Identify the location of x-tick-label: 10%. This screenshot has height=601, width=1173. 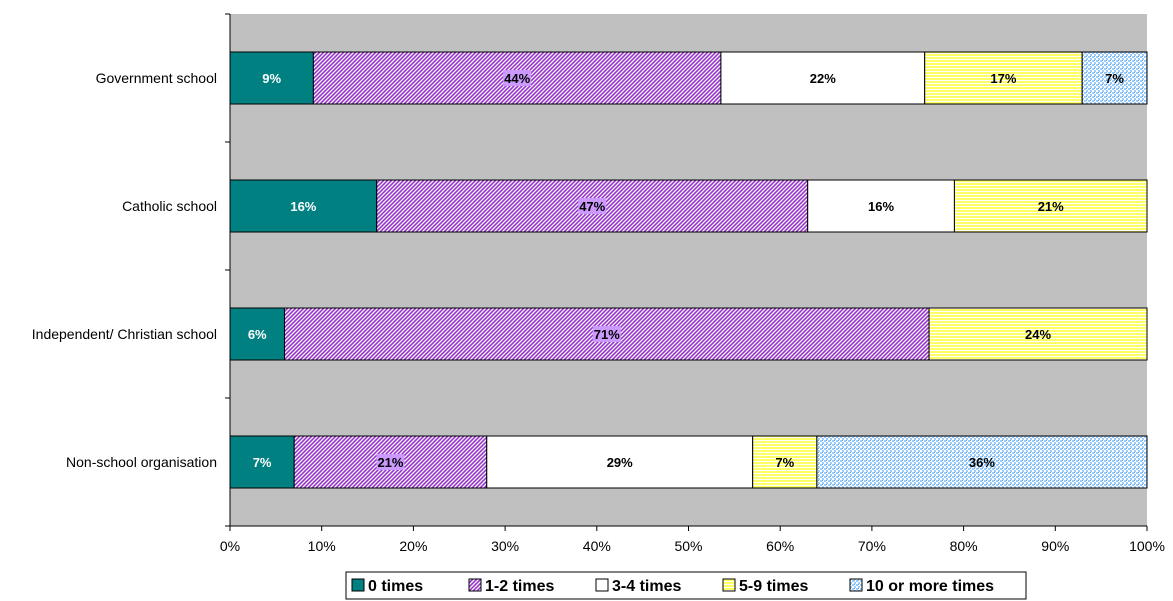
(322, 546).